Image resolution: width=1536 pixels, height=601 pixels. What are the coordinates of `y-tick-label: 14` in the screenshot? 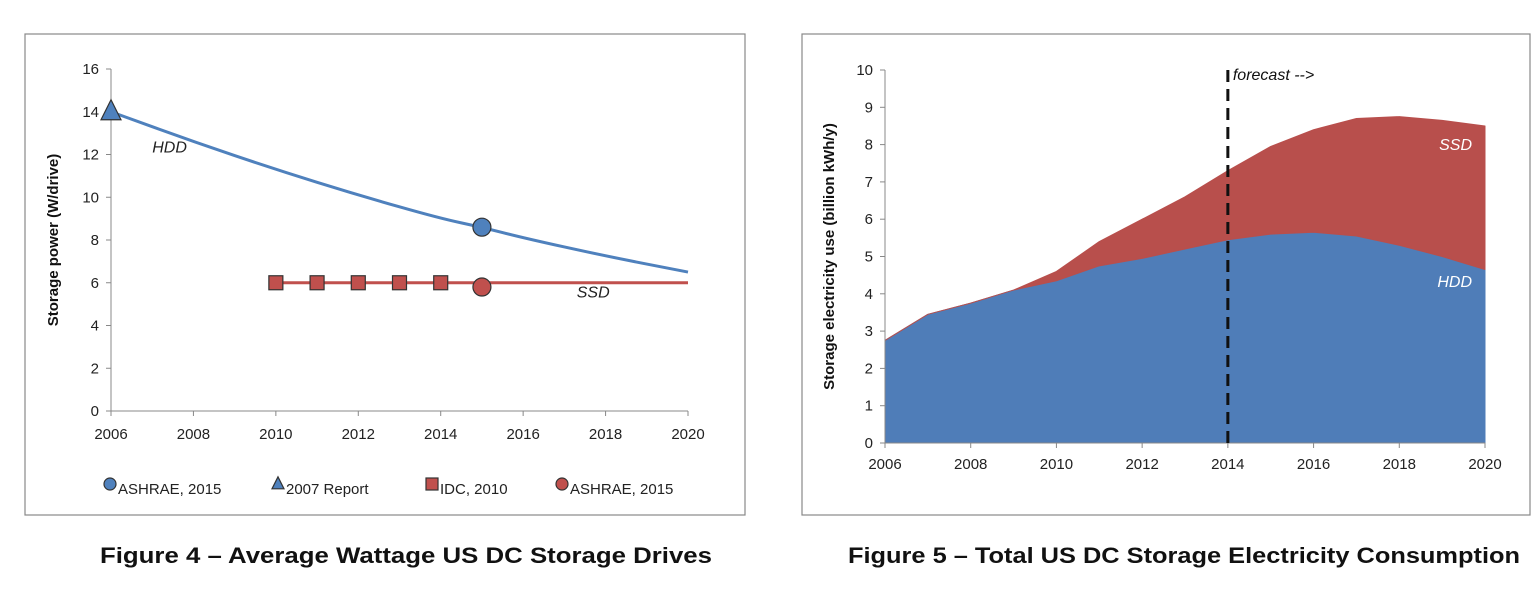 It's located at (90, 112).